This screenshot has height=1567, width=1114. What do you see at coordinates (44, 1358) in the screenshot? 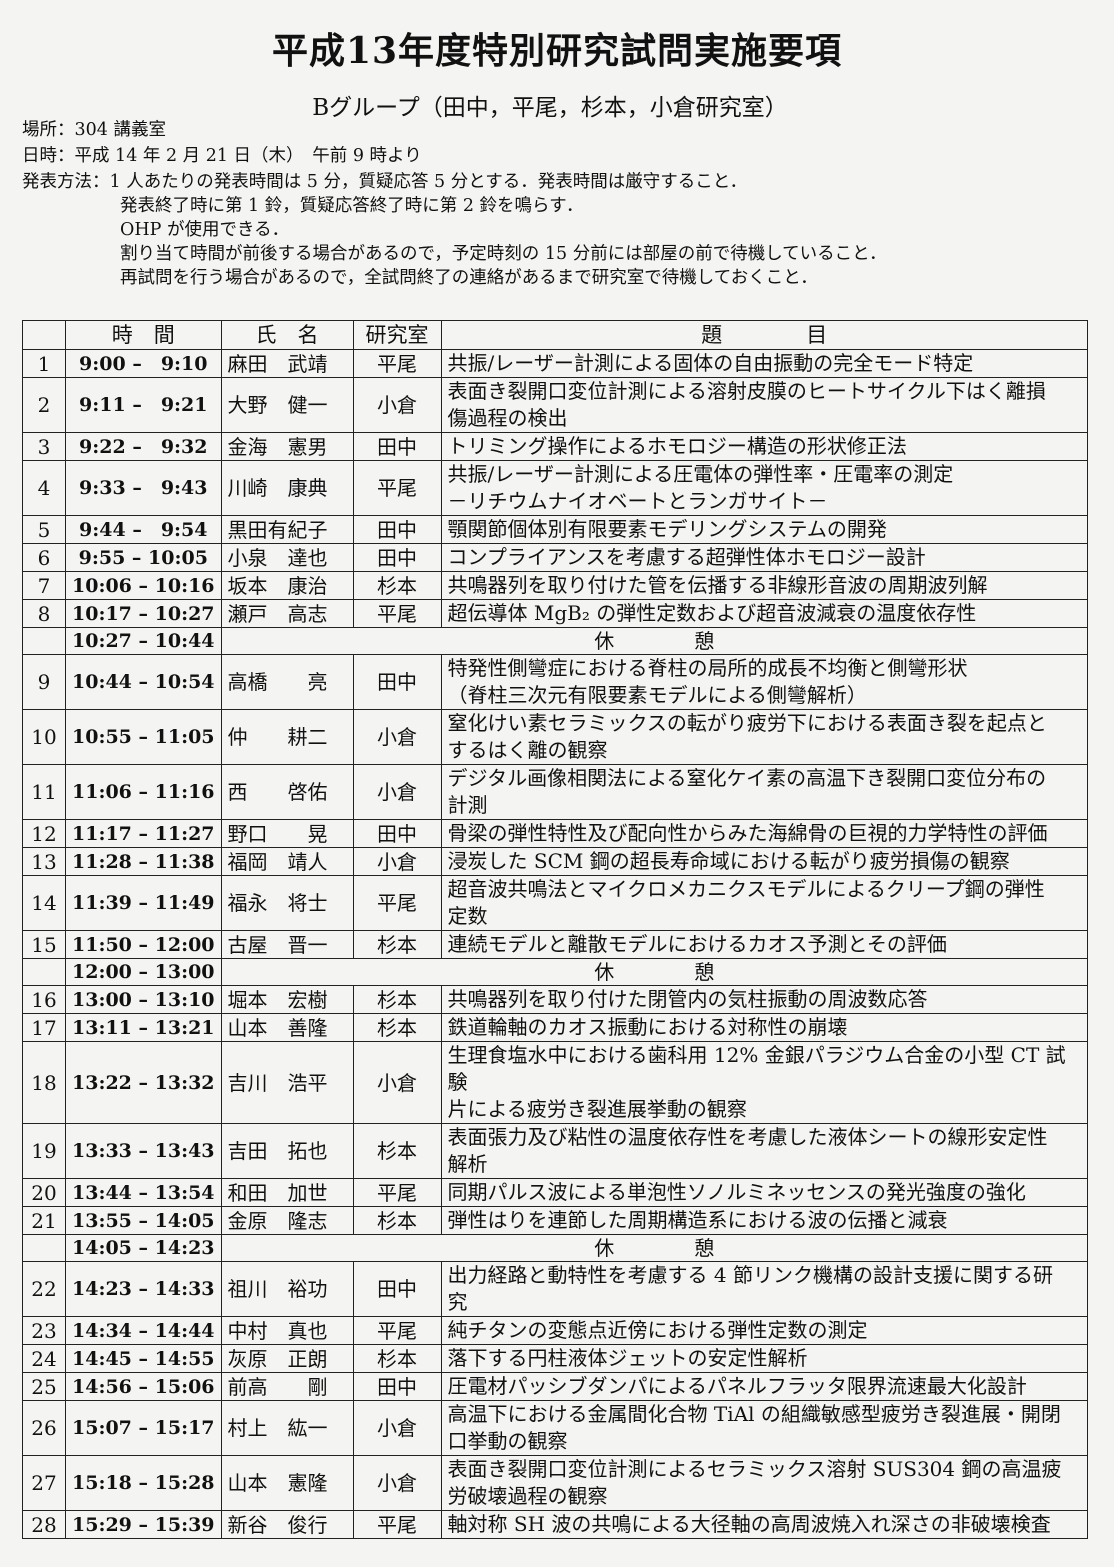
I see `cell-number: 24` at bounding box center [44, 1358].